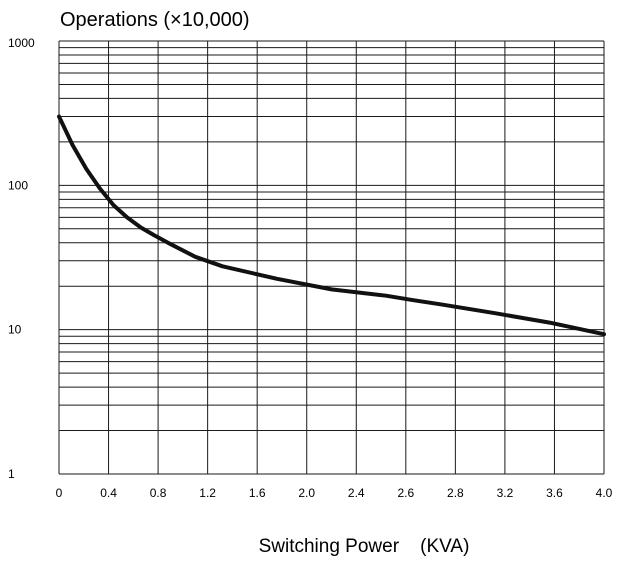 This screenshot has width=621, height=563. I want to click on x-tick-label: 0.8, so click(158, 493).